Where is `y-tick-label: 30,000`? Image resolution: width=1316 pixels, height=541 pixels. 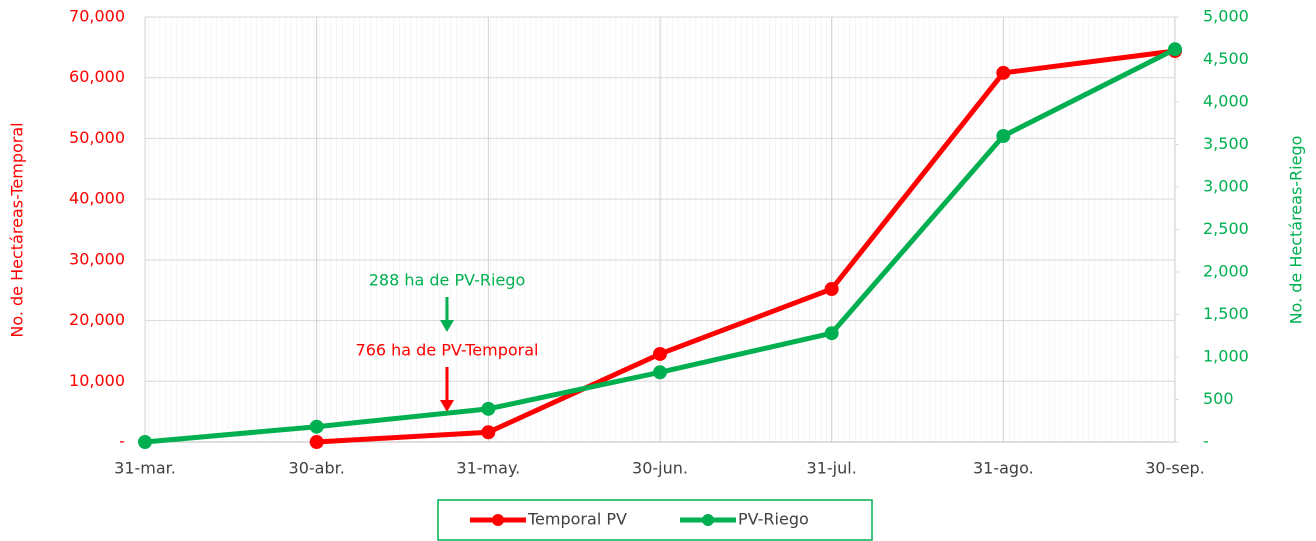
y-tick-label: 30,000 is located at coordinates (97, 258).